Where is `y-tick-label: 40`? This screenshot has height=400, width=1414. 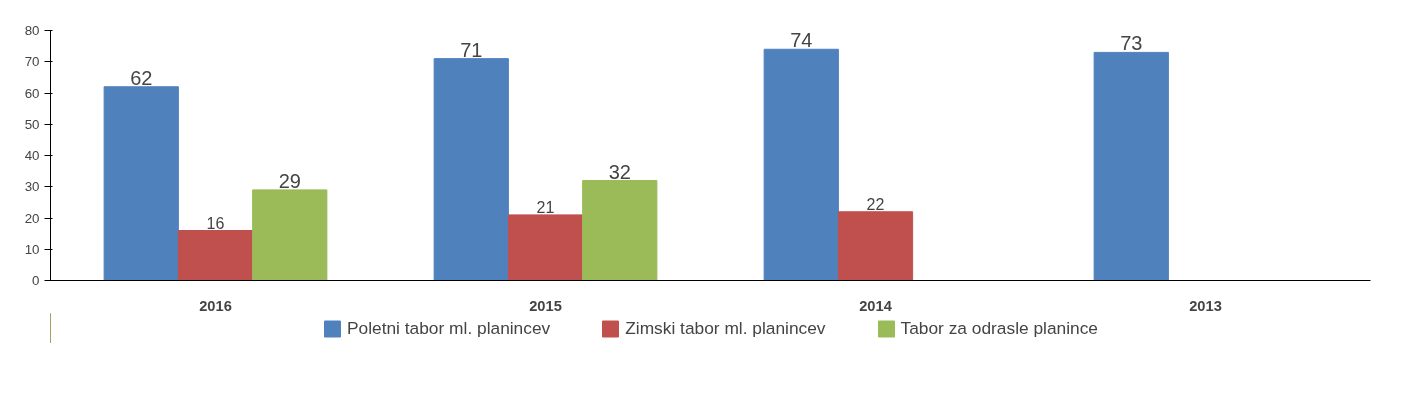 y-tick-label: 40 is located at coordinates (32, 155).